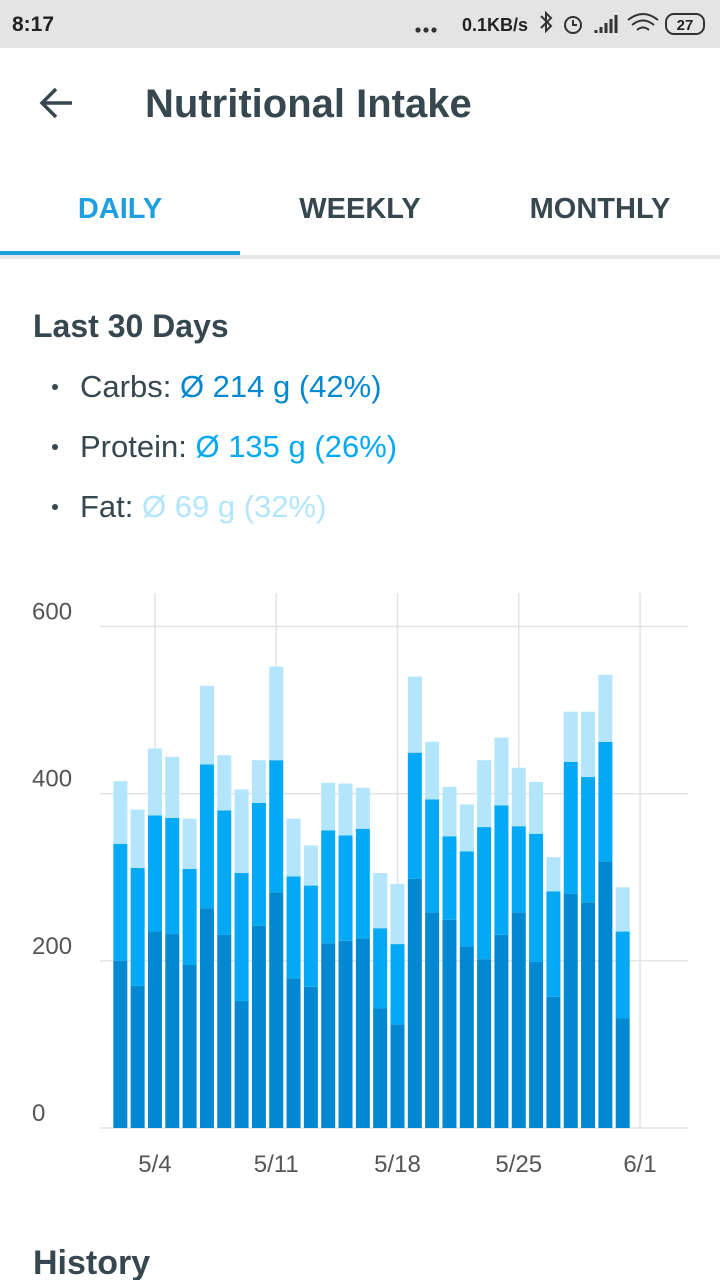  Describe the element at coordinates (281, 386) in the screenshot. I see `summary-value: Ø 214 g (42%)` at that location.